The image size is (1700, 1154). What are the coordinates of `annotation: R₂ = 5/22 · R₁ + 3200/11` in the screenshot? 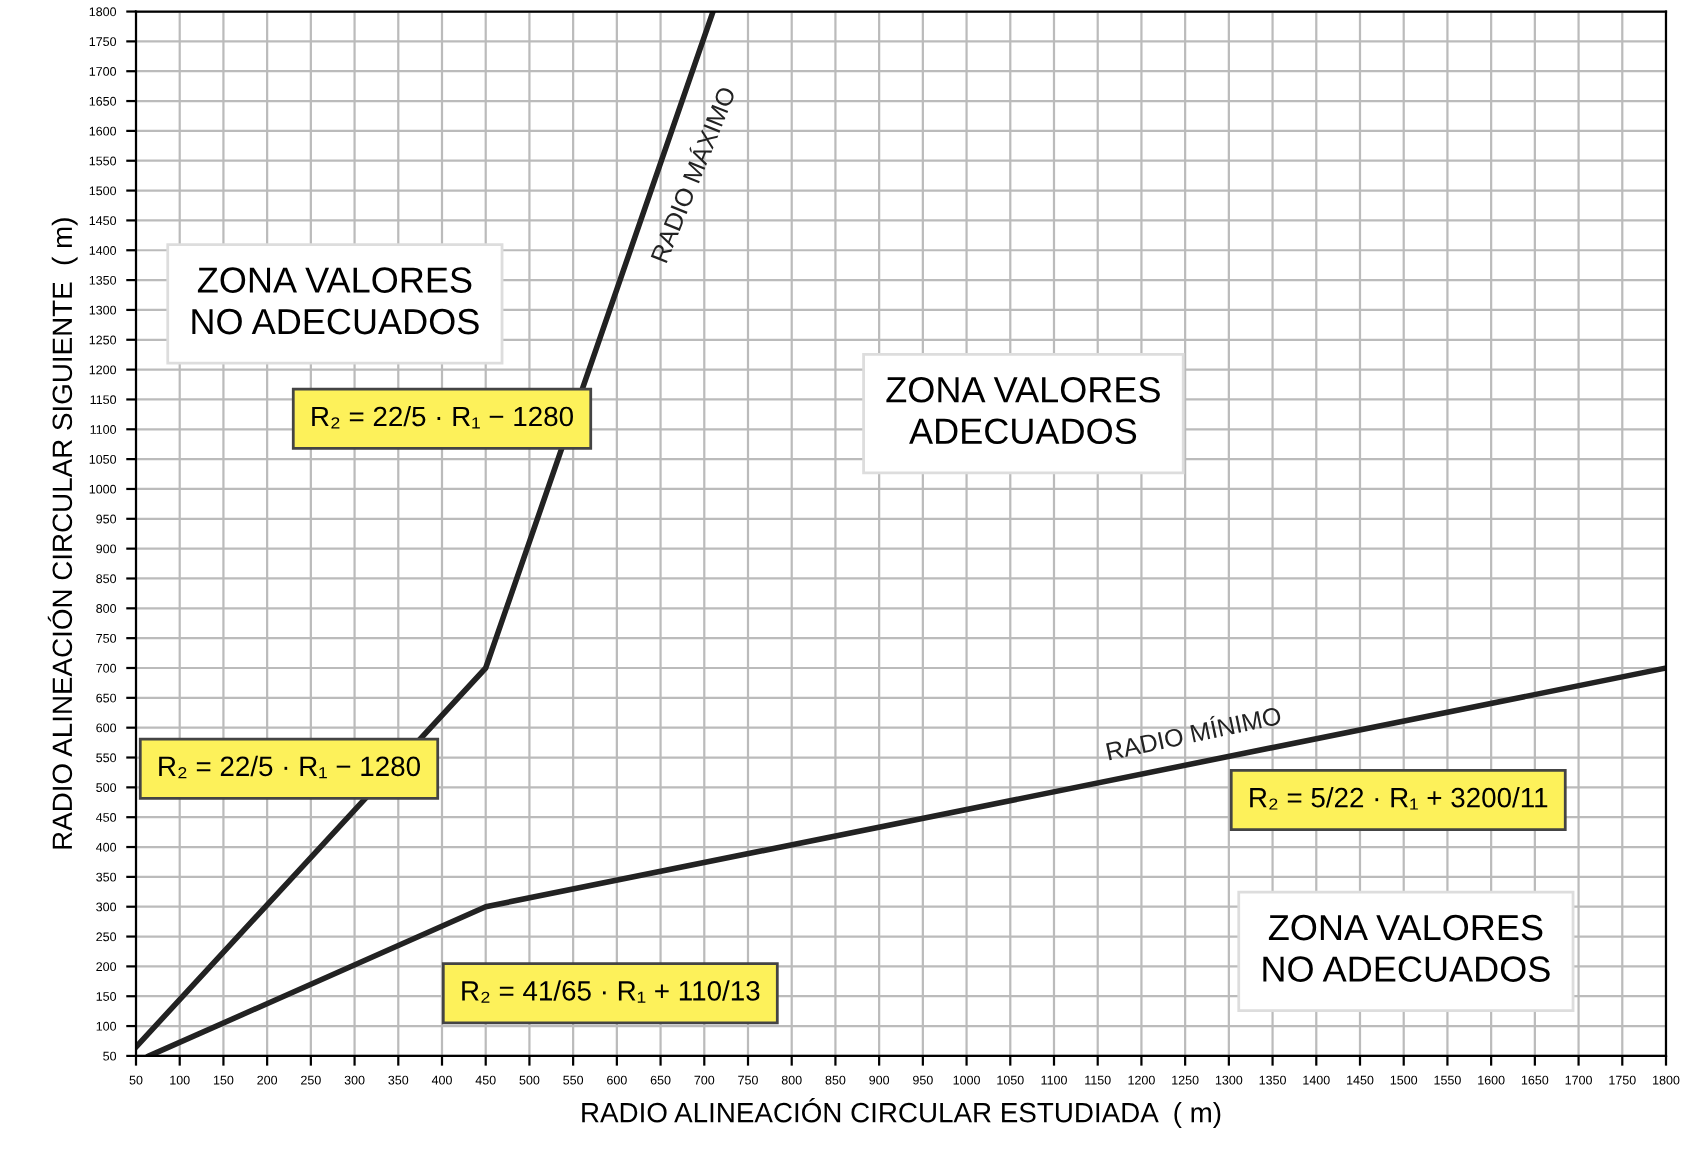 It's located at (1399, 798).